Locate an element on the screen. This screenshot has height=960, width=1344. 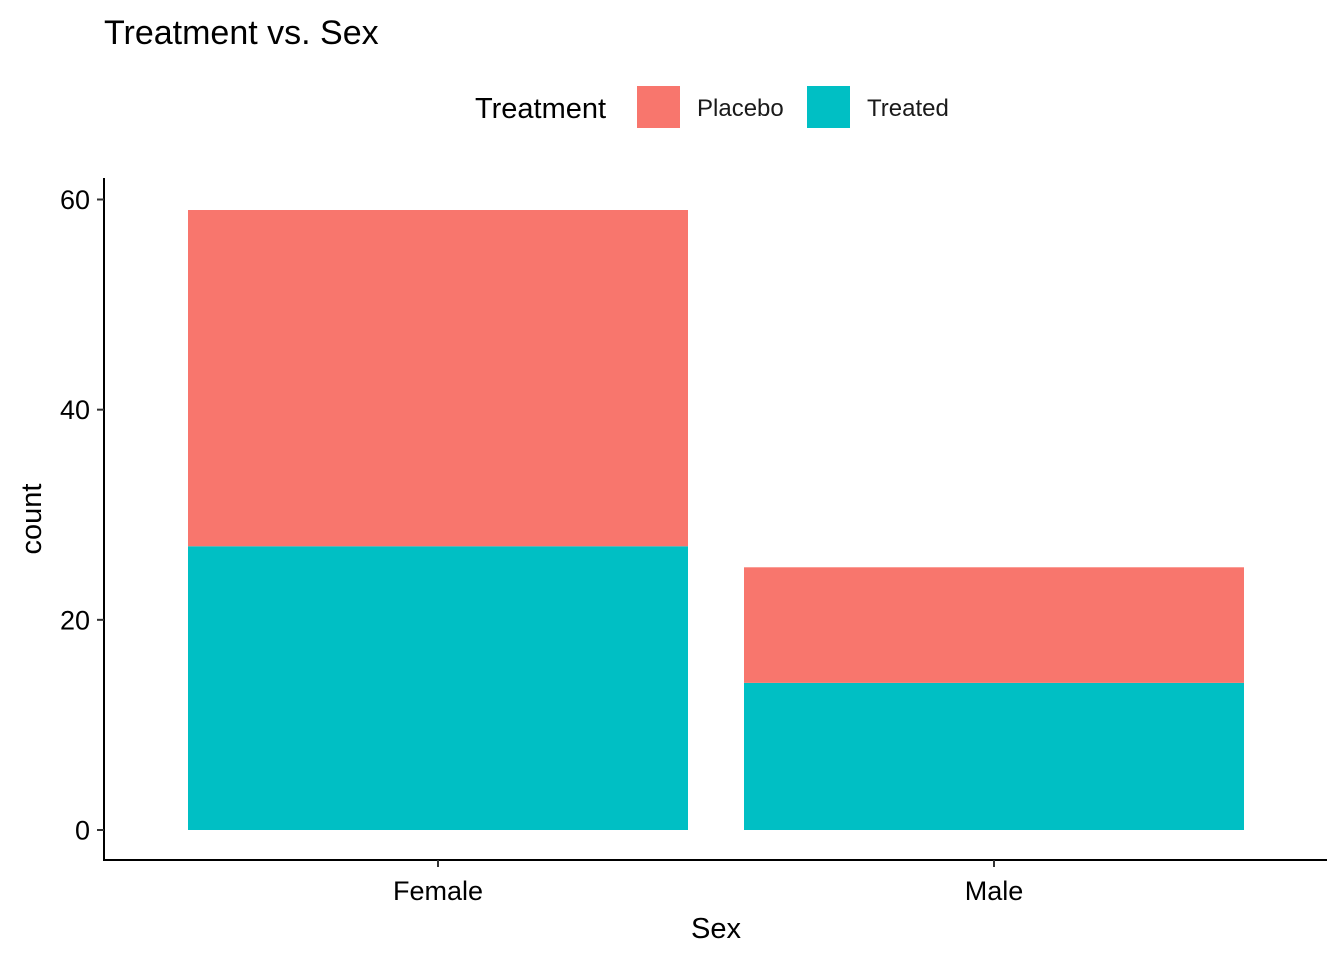
bar-female-treated is located at coordinates (438, 688).